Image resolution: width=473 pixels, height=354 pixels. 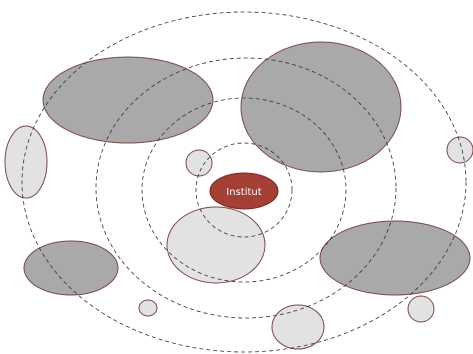 I want to click on ring, so click(x=244, y=190).